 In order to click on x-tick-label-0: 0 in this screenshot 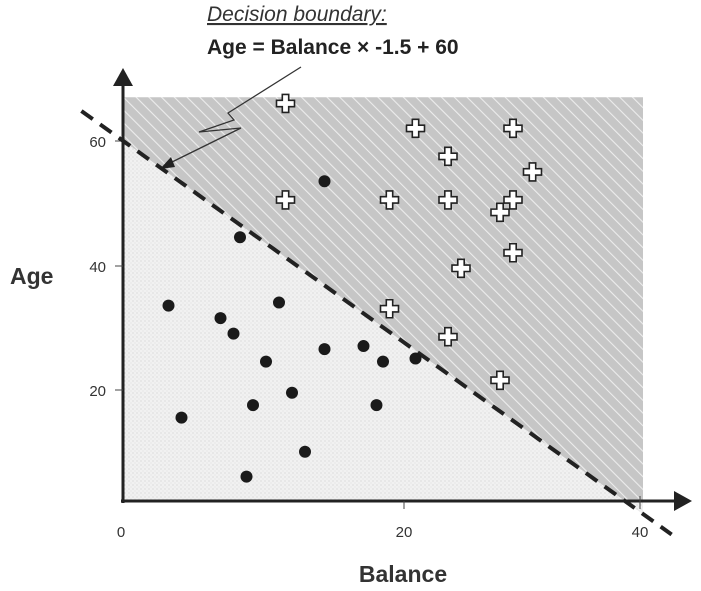, I will do `click(121, 532)`.